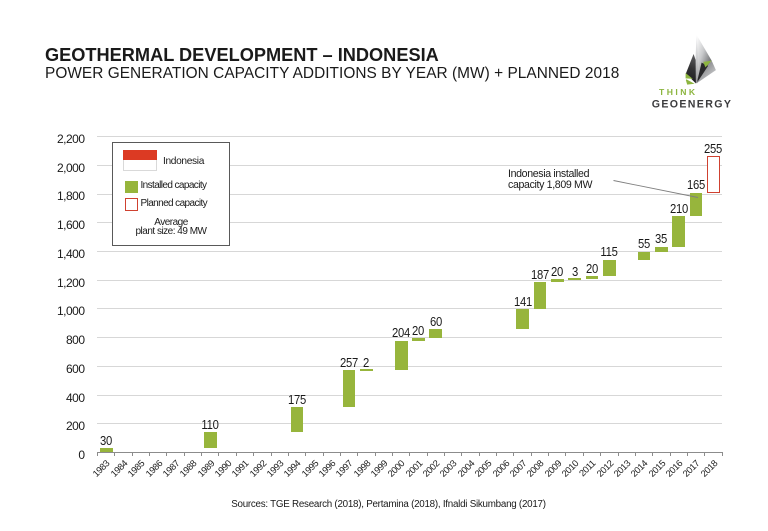 The image size is (768, 531). Describe the element at coordinates (678, 92) in the screenshot. I see `svg-text: THINK` at that location.